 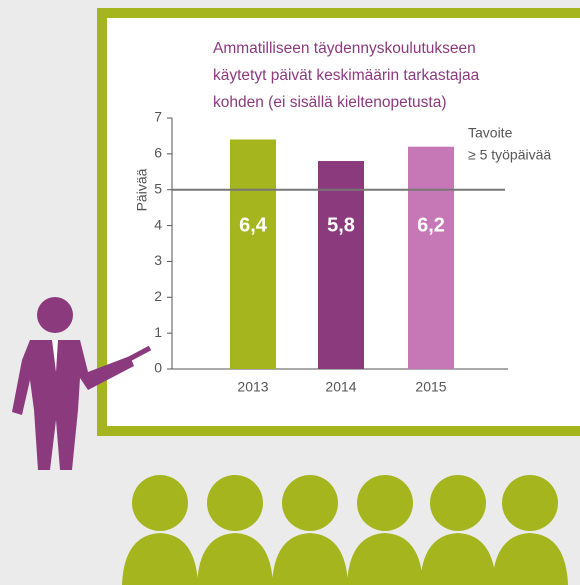 What do you see at coordinates (55, 356) in the screenshot?
I see `tie` at bounding box center [55, 356].